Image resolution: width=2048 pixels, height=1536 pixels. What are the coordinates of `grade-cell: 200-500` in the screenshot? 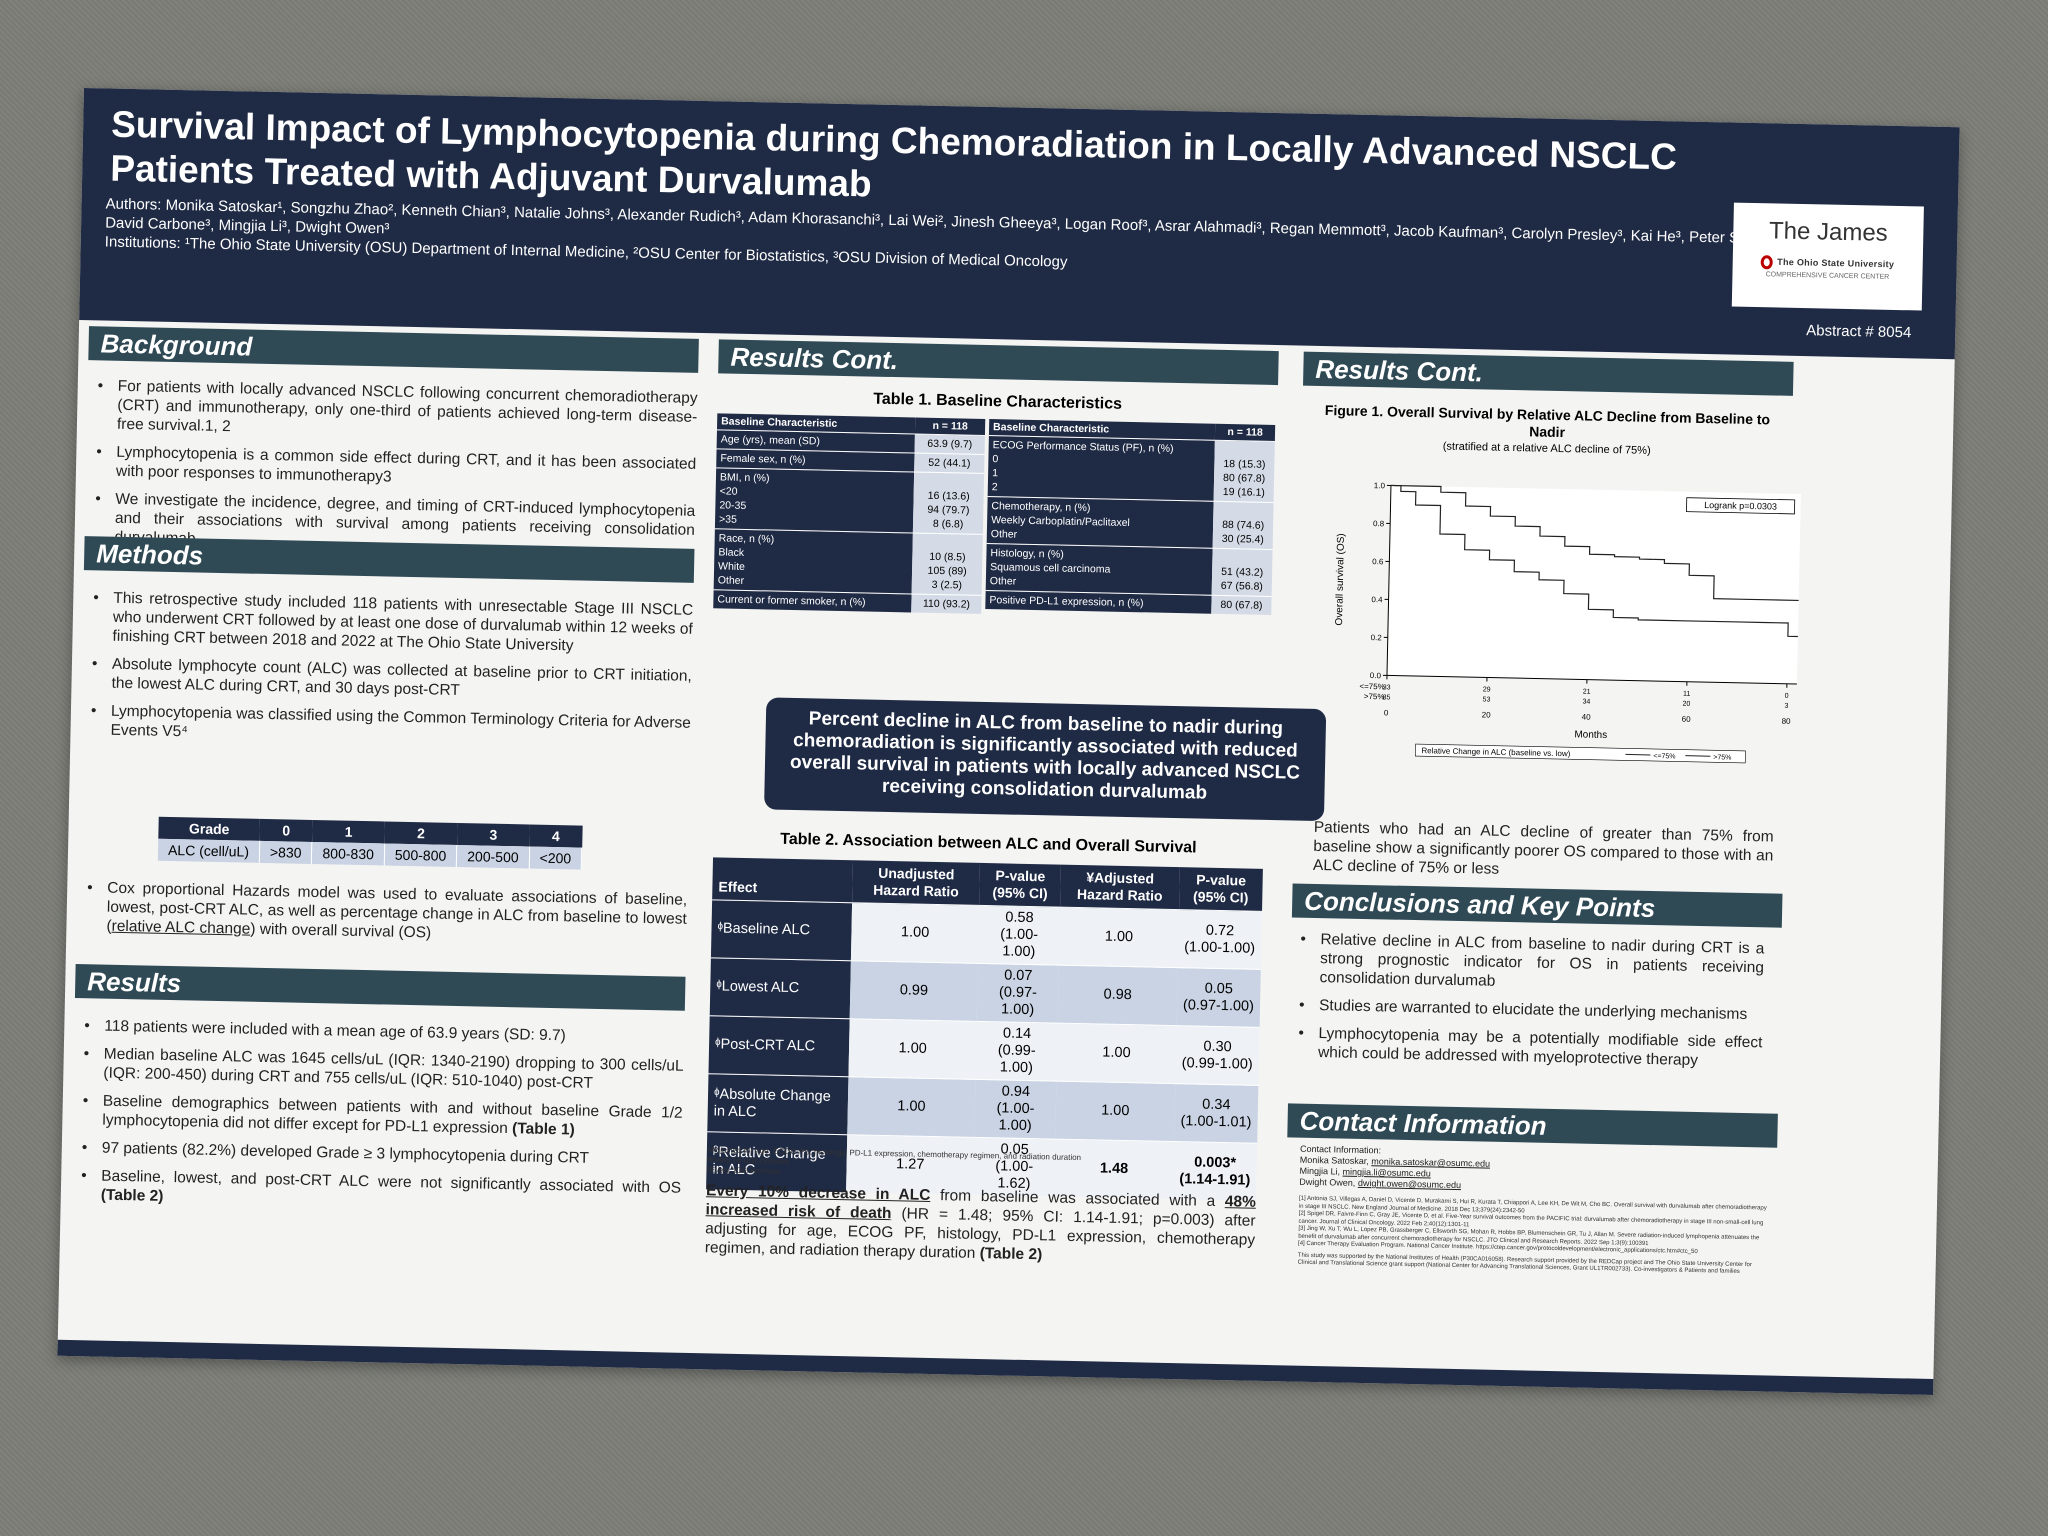 It's located at (493, 856).